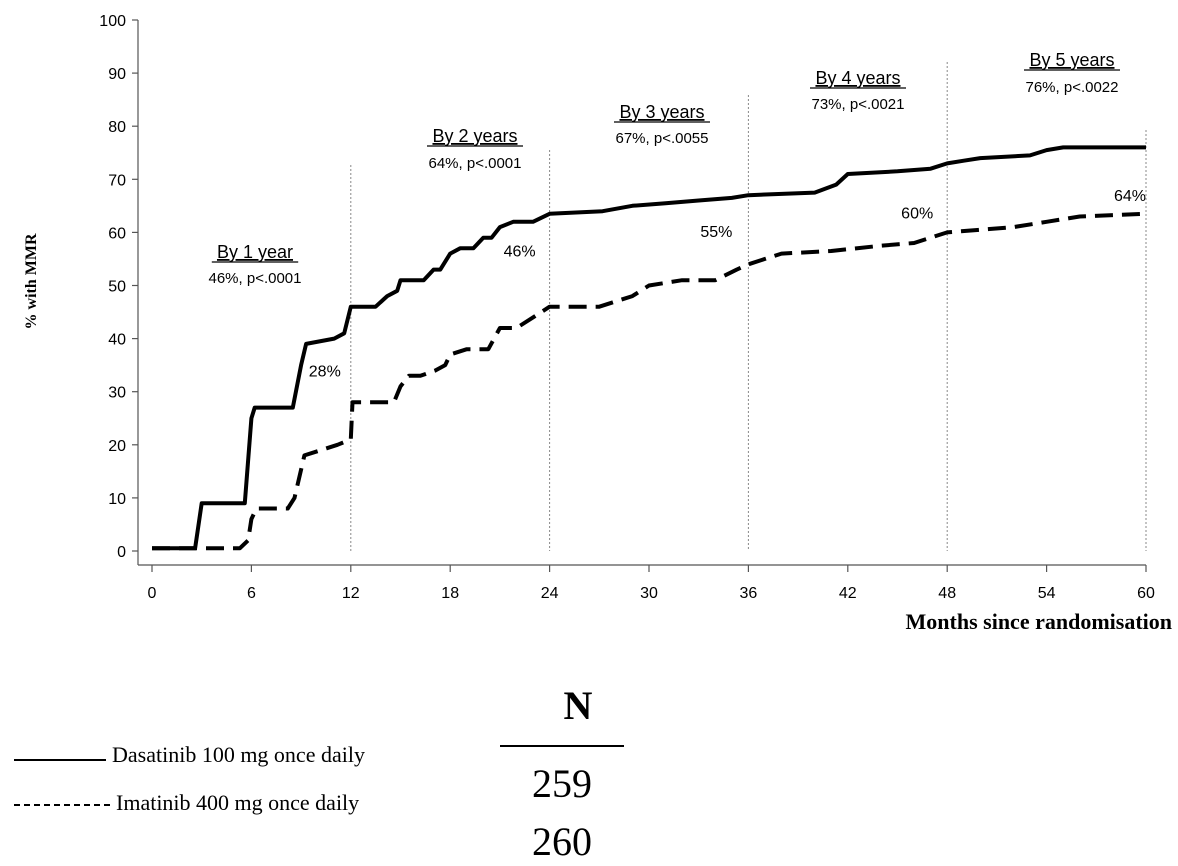 The height and width of the screenshot is (866, 1178). What do you see at coordinates (351, 593) in the screenshot?
I see `x-tick-label-12: 12` at bounding box center [351, 593].